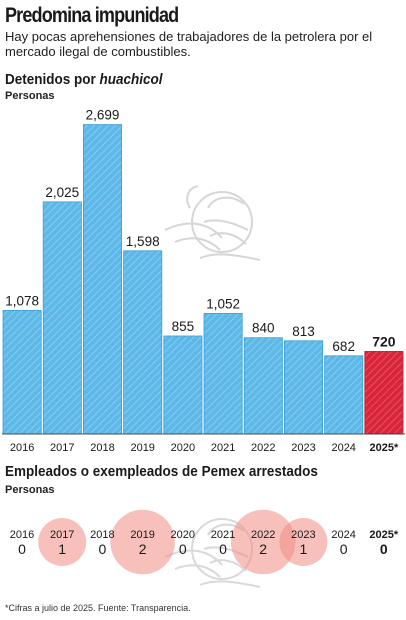  I want to click on bubble-year-label: 2021, so click(223, 535).